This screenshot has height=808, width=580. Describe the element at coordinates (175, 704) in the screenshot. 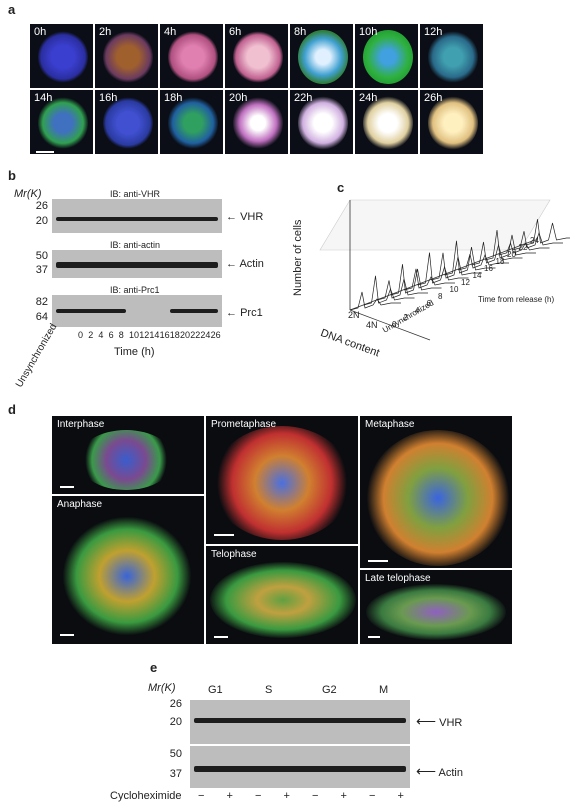

I see `panel-e-marker-26: 26` at that location.